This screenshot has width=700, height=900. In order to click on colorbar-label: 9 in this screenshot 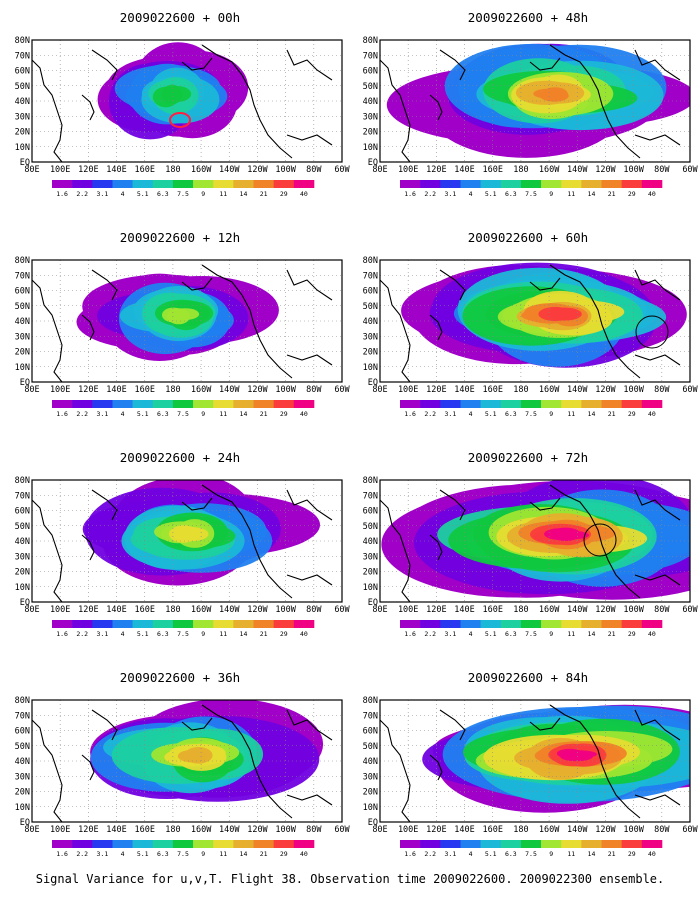, I will do `click(551, 414)`.